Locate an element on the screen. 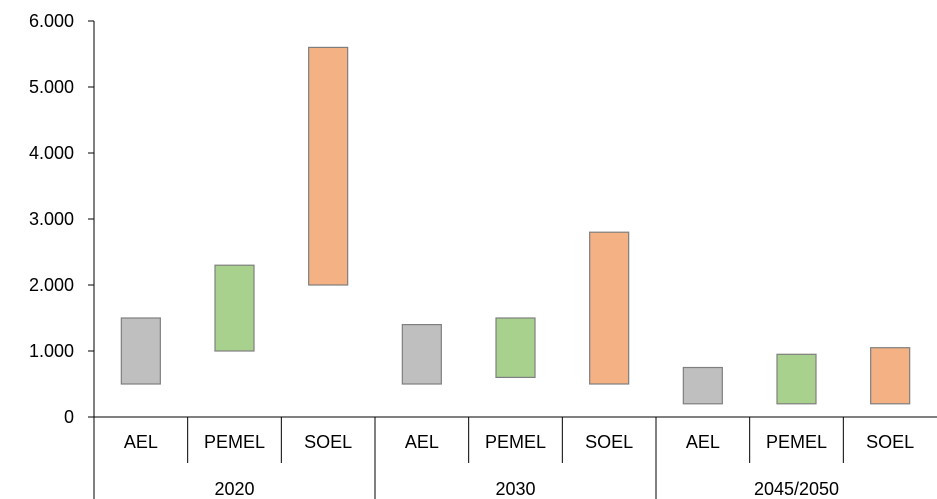 The height and width of the screenshot is (499, 937). y-tick-label: 4.000 is located at coordinates (51, 153).